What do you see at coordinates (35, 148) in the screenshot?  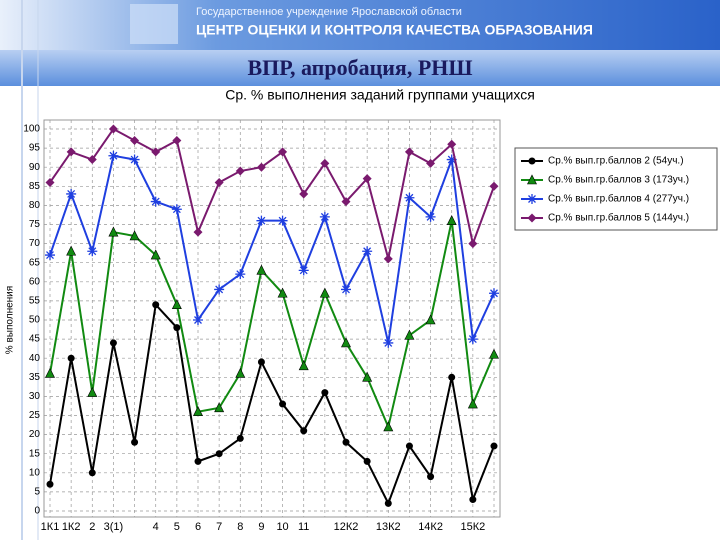 I see `y-tick-label: 95` at bounding box center [35, 148].